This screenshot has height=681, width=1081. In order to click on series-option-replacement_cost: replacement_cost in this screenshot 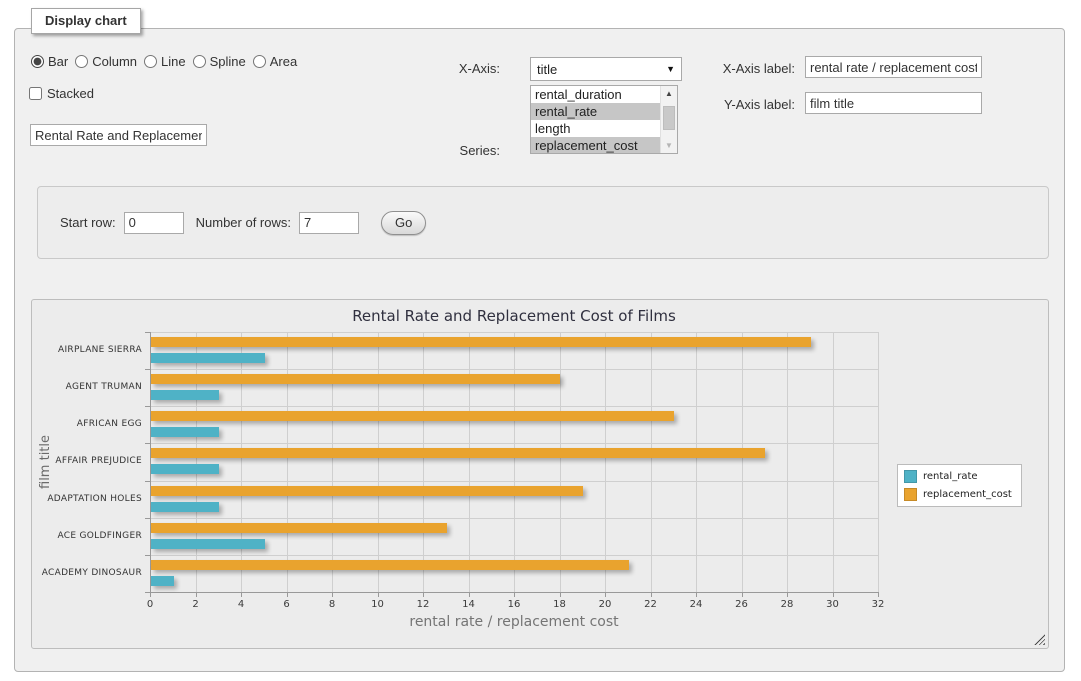, I will do `click(595, 145)`.